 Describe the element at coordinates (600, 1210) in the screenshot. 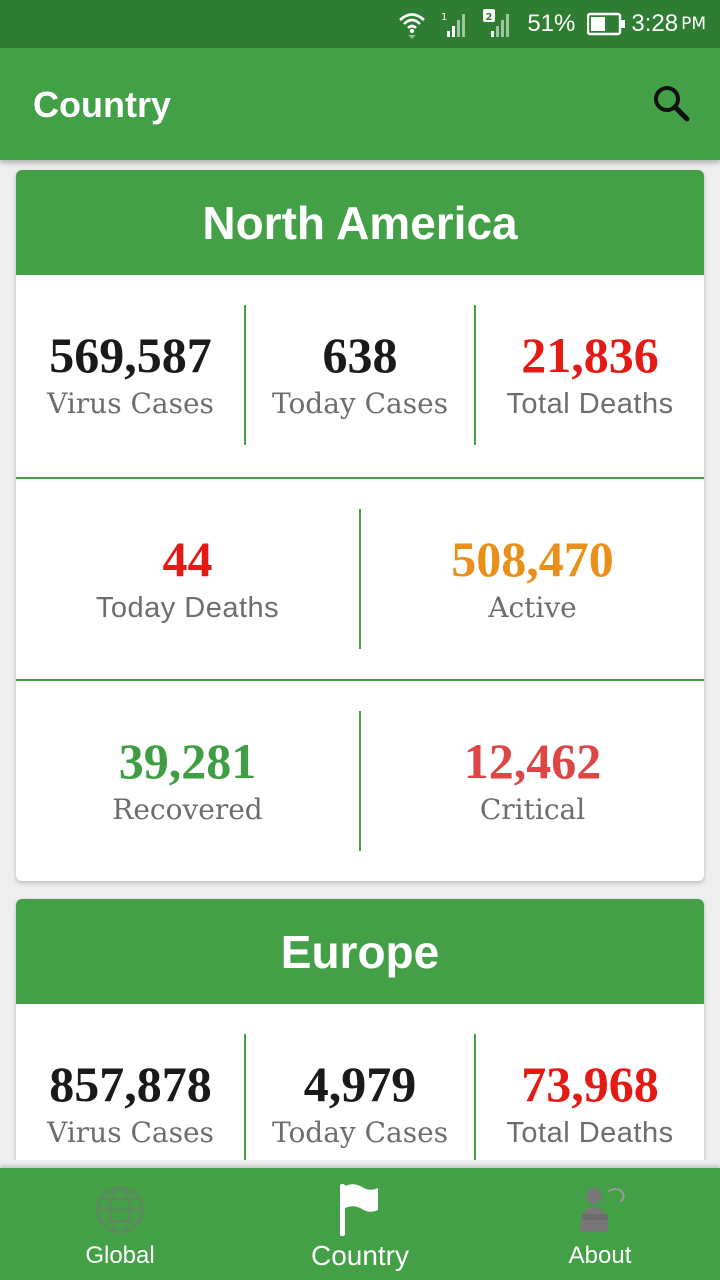

I see `person-icon` at that location.